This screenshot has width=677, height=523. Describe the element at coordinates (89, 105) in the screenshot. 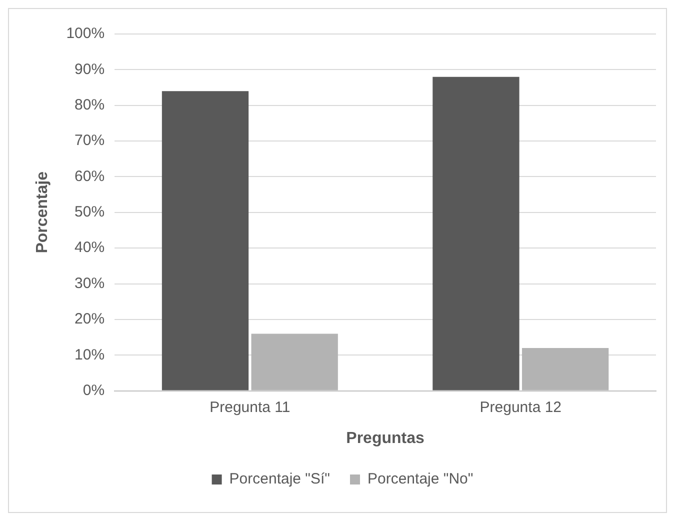

I see `y-tick-label: 80%` at that location.